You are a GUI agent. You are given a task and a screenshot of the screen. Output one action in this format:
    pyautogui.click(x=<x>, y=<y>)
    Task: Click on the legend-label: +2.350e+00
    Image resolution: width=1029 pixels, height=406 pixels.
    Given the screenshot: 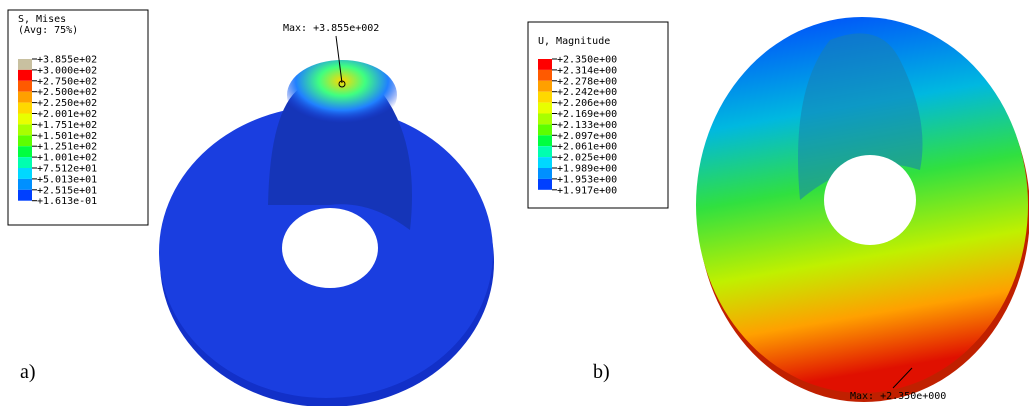 What is the action you would take?
    pyautogui.click(x=587, y=60)
    